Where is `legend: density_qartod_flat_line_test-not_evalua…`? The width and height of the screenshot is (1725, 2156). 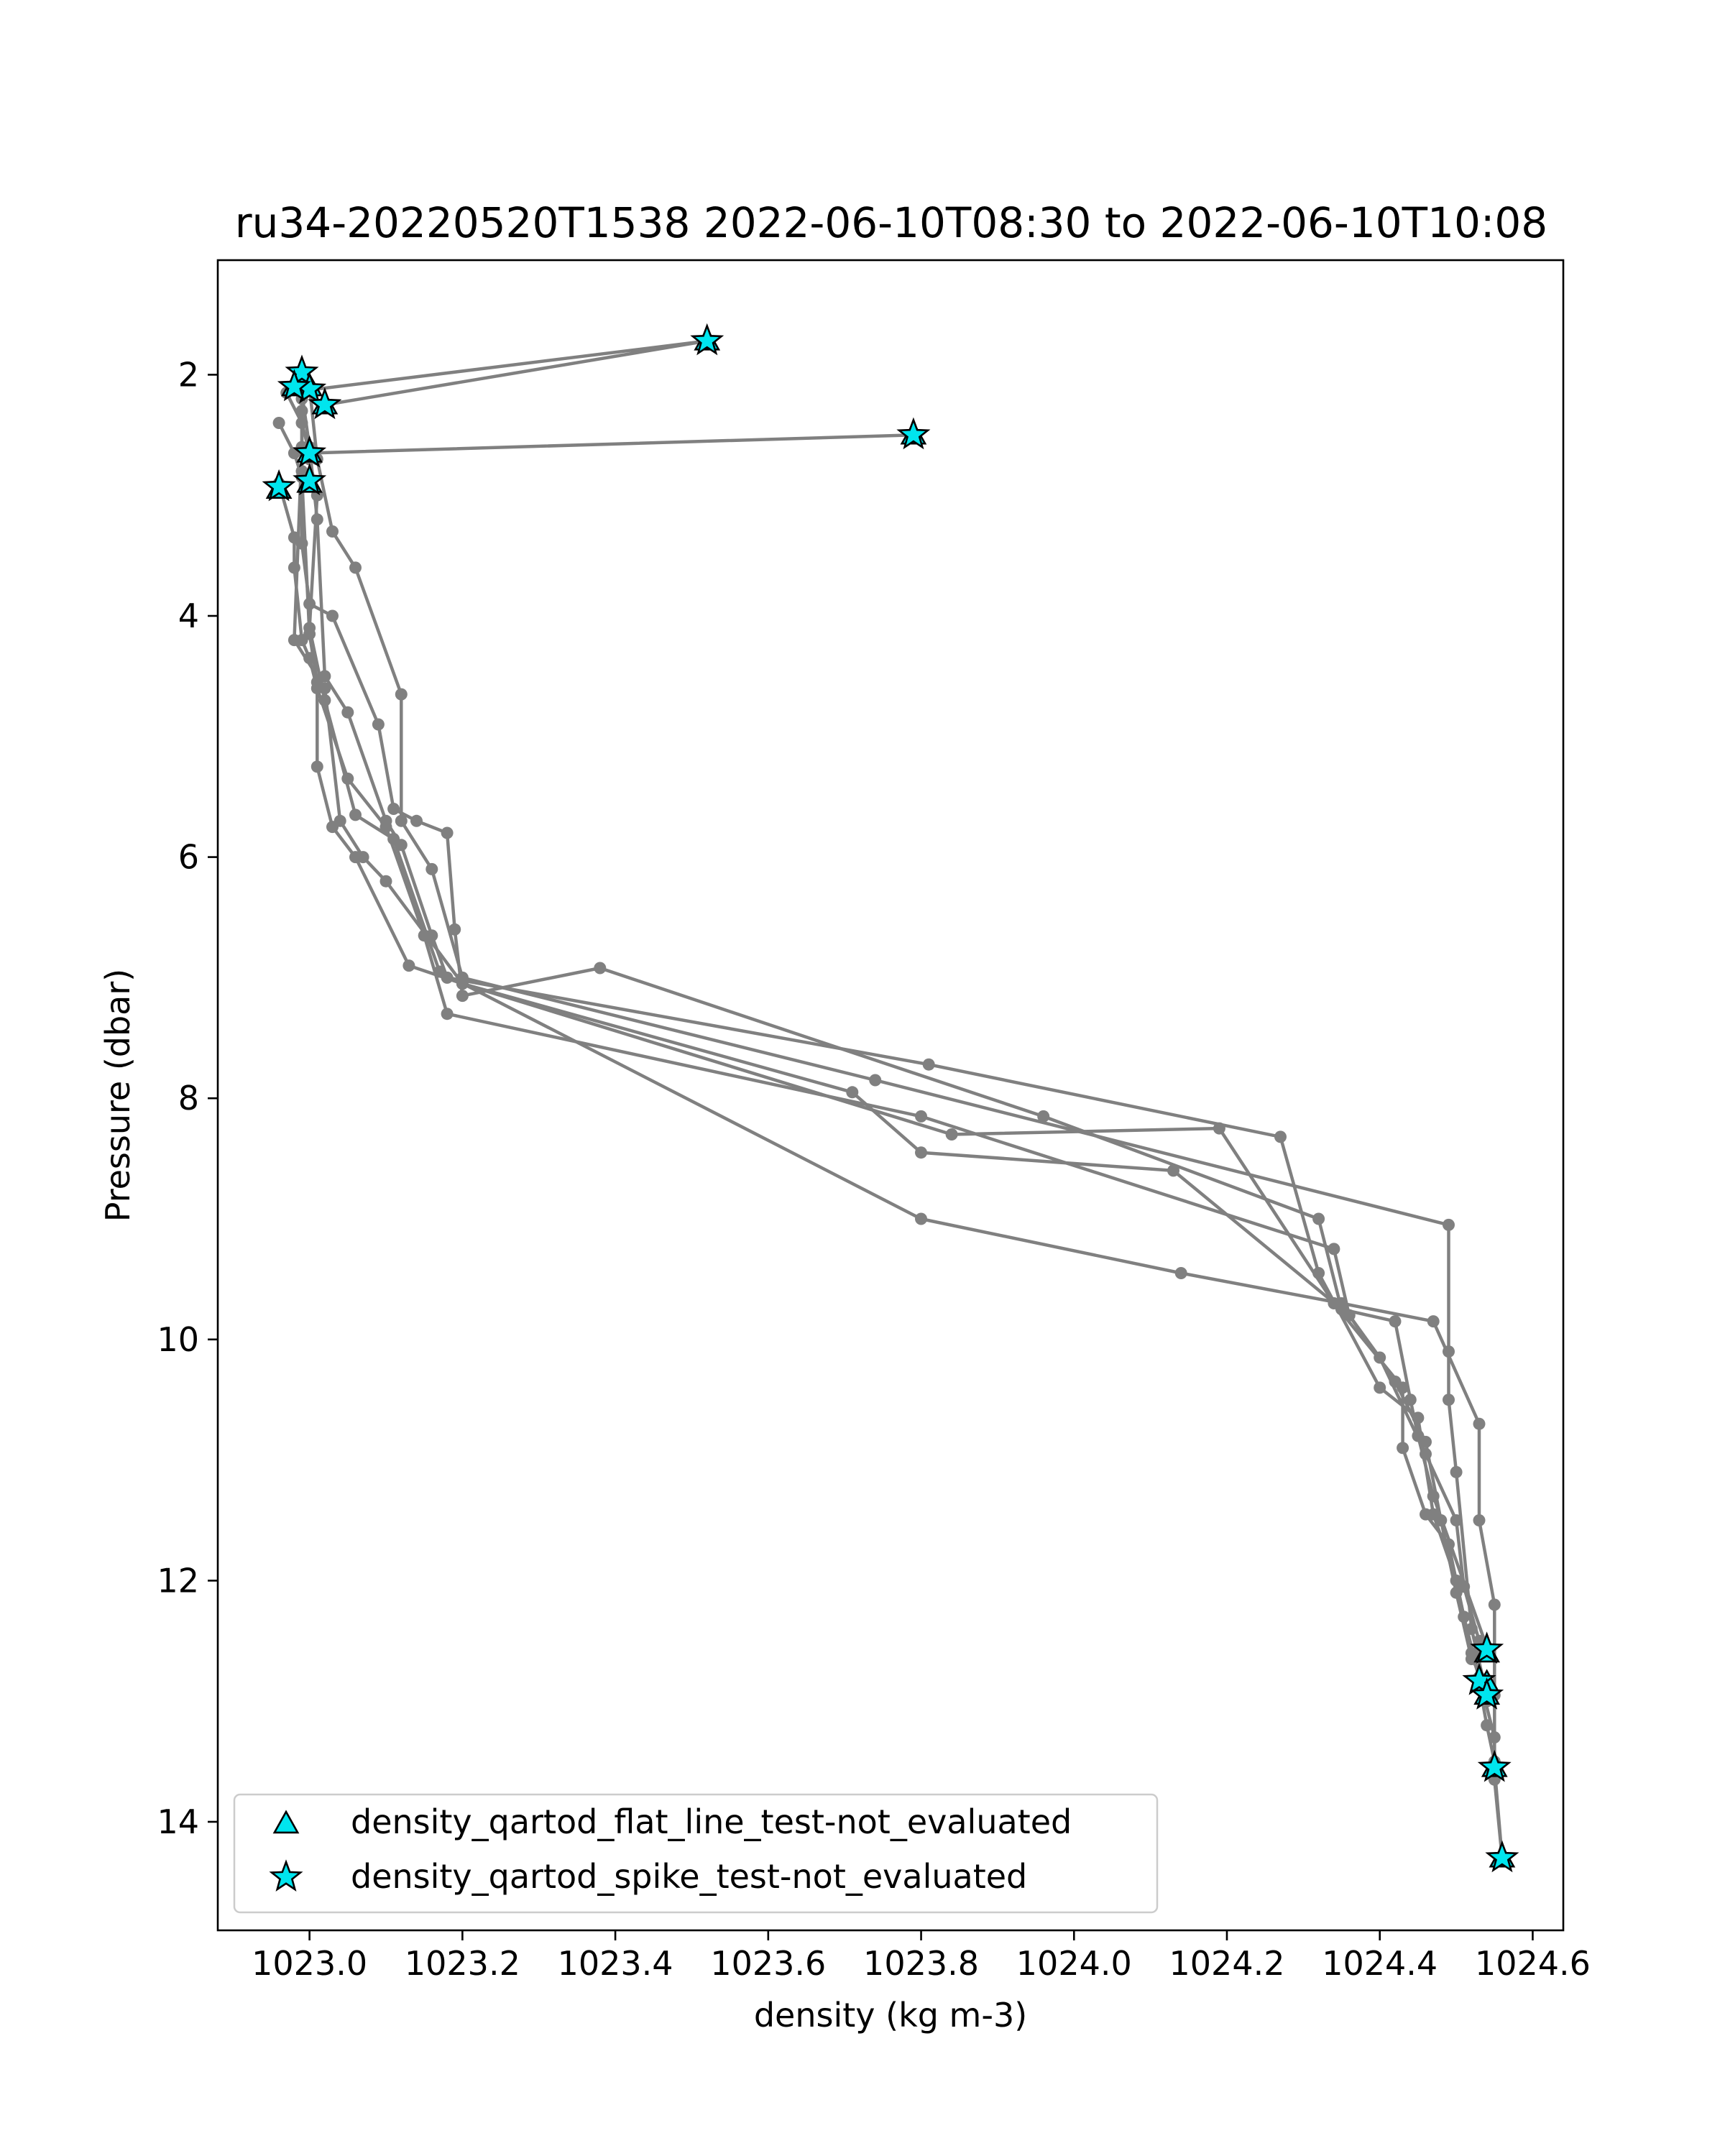
legend: density_qartod_flat_line_test-not_evalua… is located at coordinates (696, 1853).